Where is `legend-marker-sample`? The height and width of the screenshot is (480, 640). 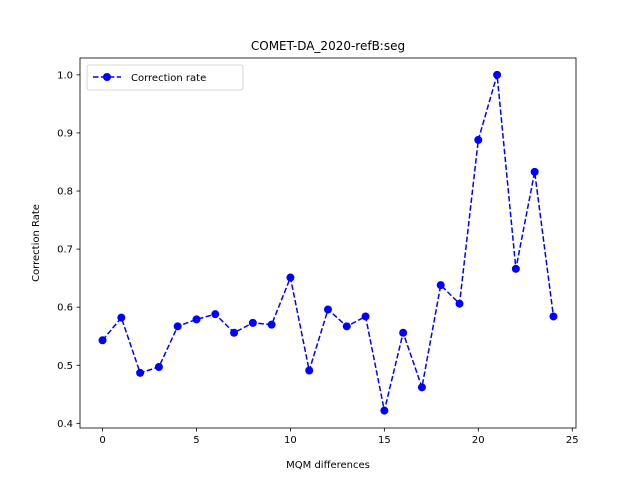 legend-marker-sample is located at coordinates (107, 77).